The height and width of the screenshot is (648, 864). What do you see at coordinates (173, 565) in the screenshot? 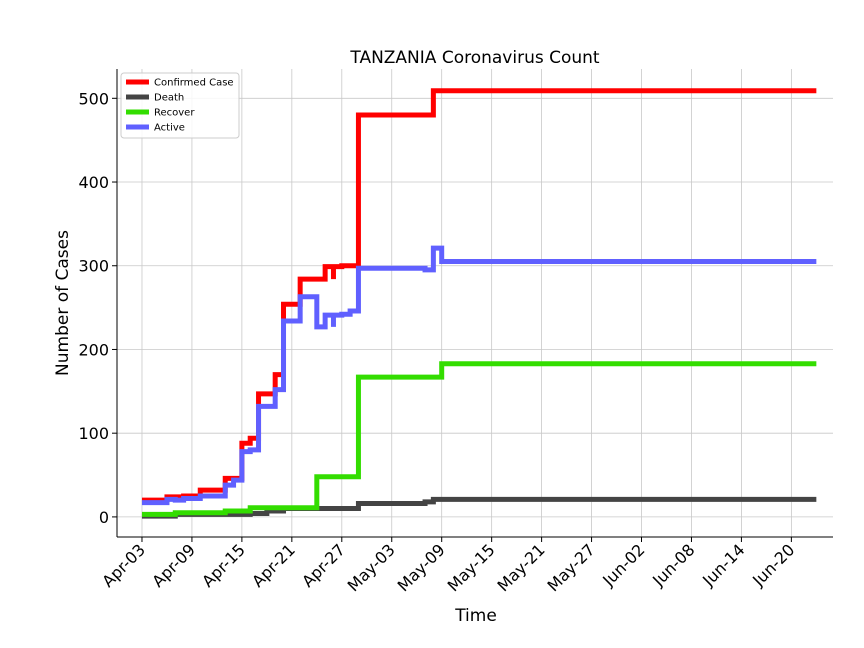
I see `x-tick-label: Apr-09` at bounding box center [173, 565].